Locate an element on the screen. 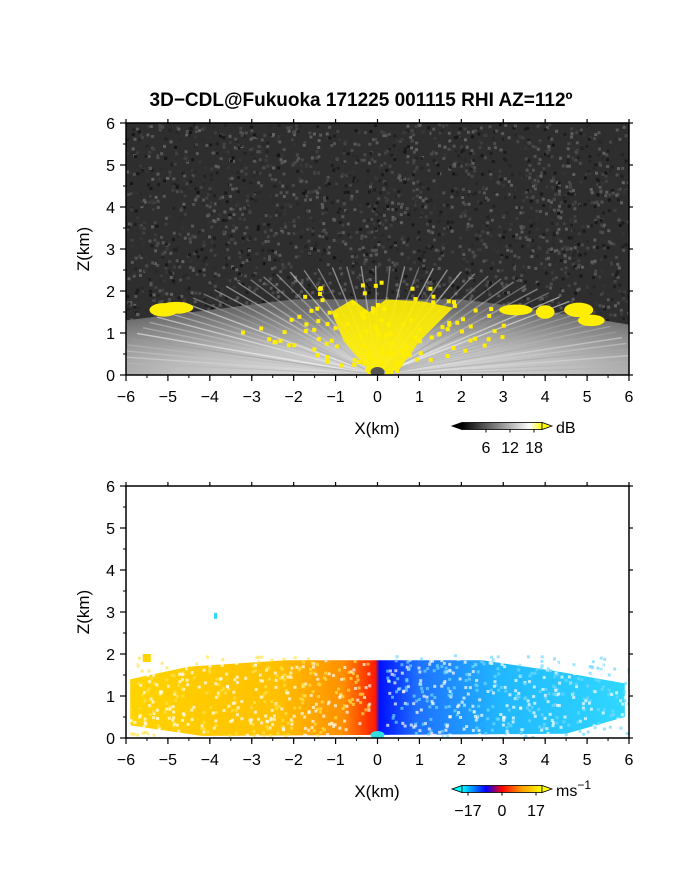  panel2-ylabel: Z(km) is located at coordinates (83, 612).